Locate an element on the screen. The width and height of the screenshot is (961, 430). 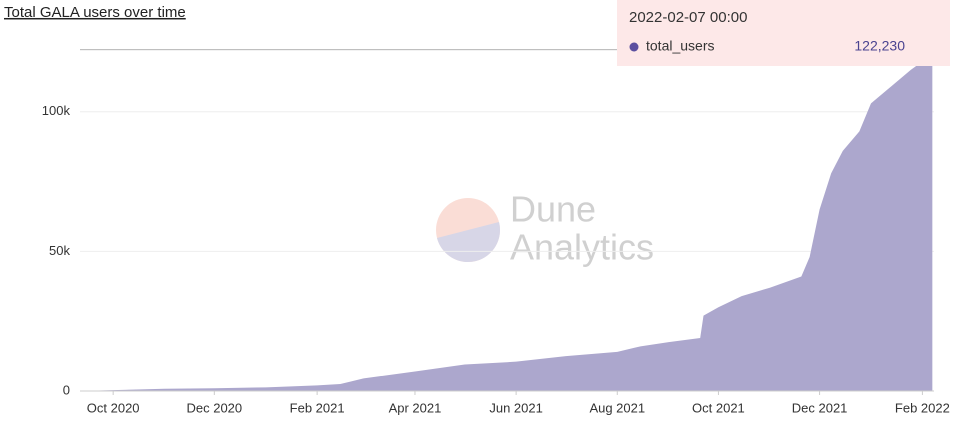
tooltip-value: 122,230 is located at coordinates (879, 46).